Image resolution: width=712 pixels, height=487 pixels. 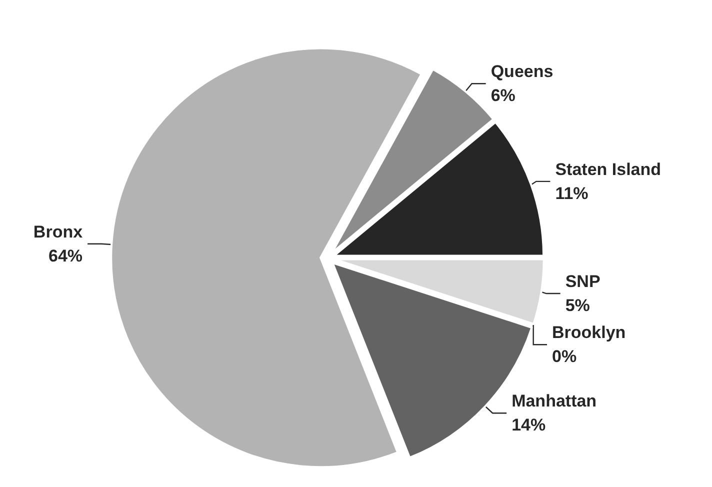 I want to click on slice-label: Bronx, so click(x=58, y=232).